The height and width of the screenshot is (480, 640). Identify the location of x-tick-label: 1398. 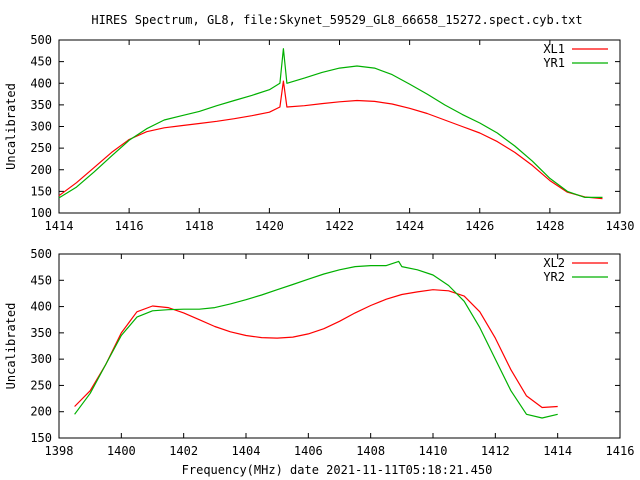
(59, 451).